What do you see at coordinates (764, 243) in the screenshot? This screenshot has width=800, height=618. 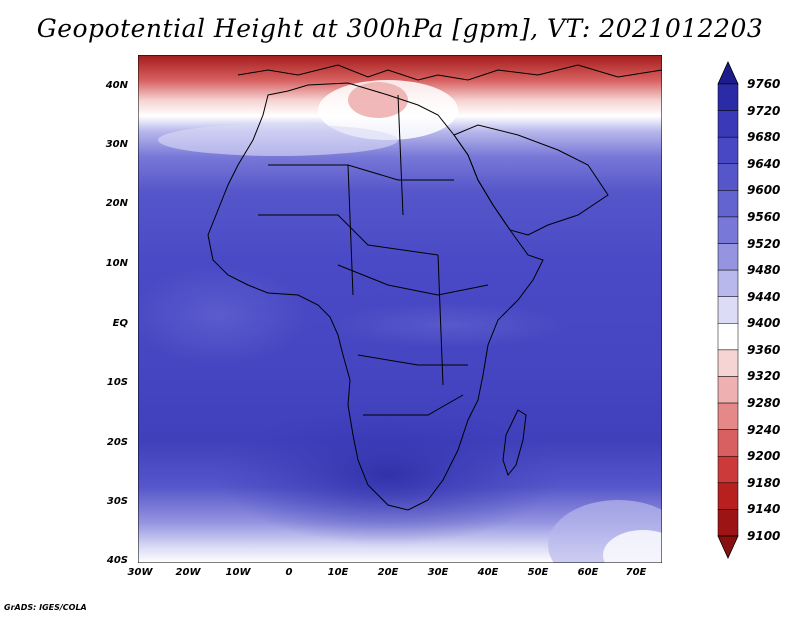 I see `colorbar-level-label: 9520` at bounding box center [764, 243].